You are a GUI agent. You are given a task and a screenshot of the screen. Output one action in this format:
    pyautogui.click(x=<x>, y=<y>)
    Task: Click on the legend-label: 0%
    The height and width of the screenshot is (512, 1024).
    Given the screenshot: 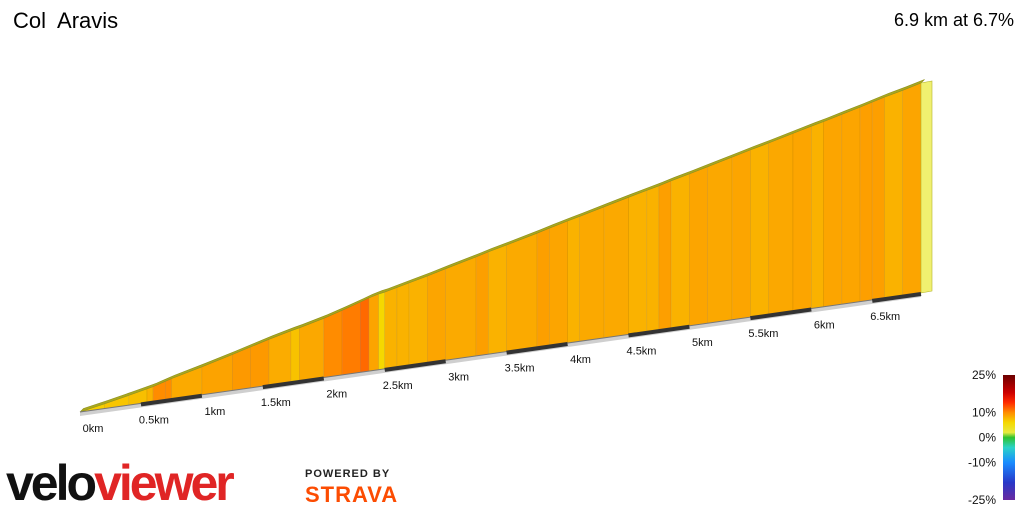 What is the action you would take?
    pyautogui.click(x=988, y=438)
    